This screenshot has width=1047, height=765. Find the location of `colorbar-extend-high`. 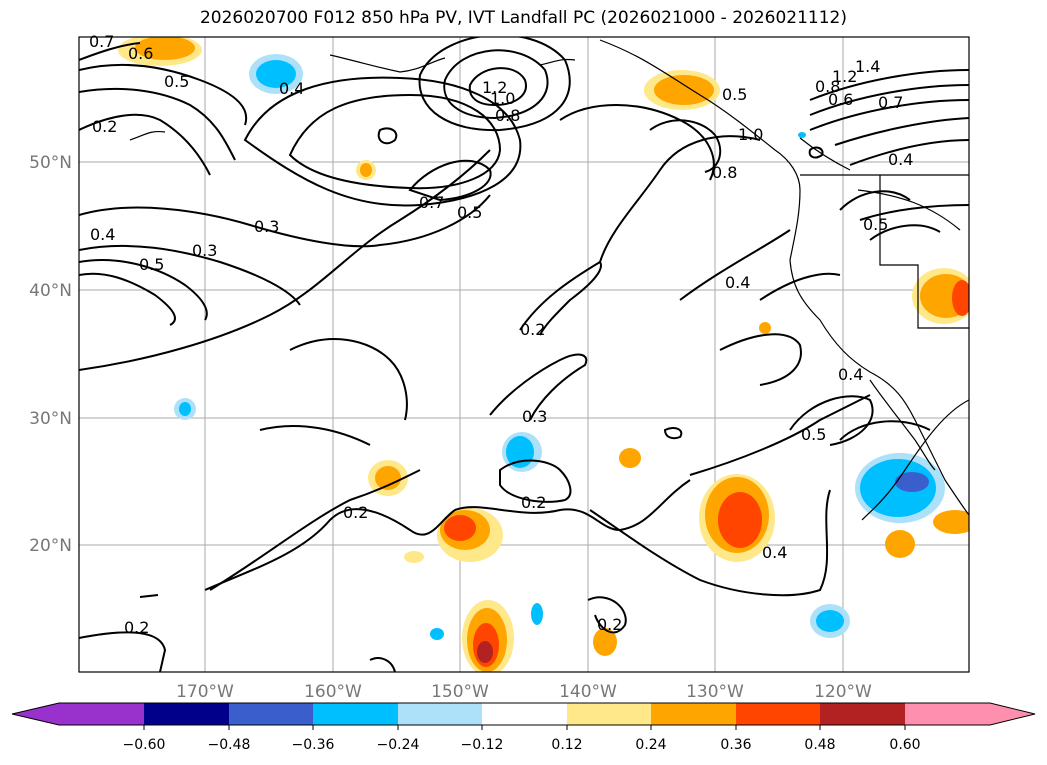

colorbar-extend-high is located at coordinates (1012, 714).